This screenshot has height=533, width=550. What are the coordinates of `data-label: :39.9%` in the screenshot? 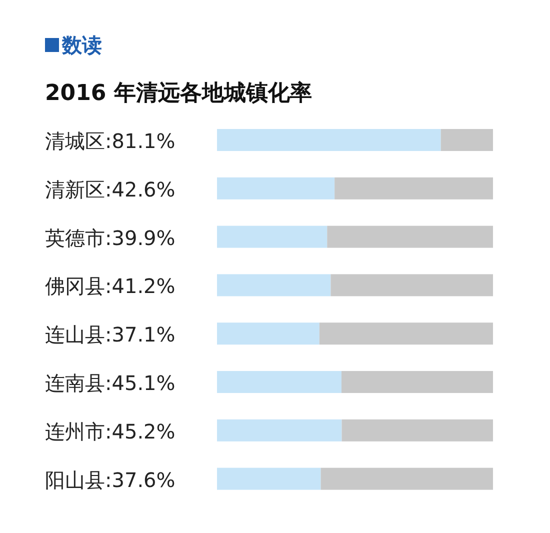 It's located at (140, 238).